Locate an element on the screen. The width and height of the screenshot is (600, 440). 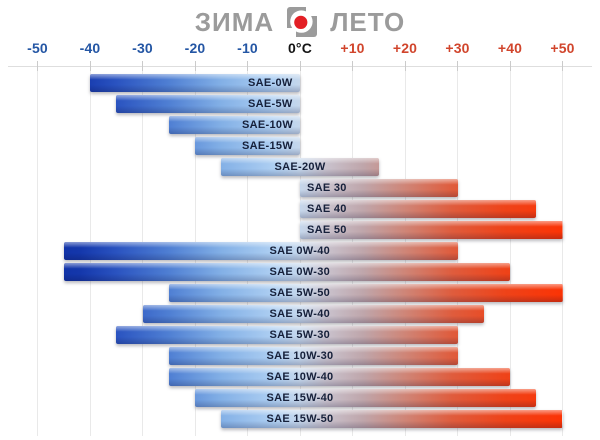
bar-sae-40: SAE 40 is located at coordinates (418, 209).